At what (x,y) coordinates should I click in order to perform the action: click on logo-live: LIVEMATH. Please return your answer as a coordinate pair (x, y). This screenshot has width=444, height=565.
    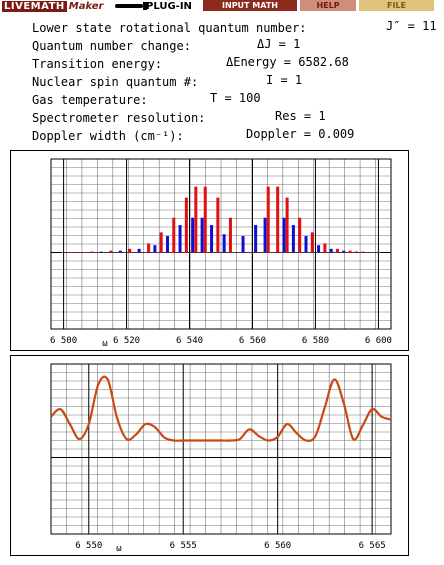
    Looking at the image, I should click on (34, 6).